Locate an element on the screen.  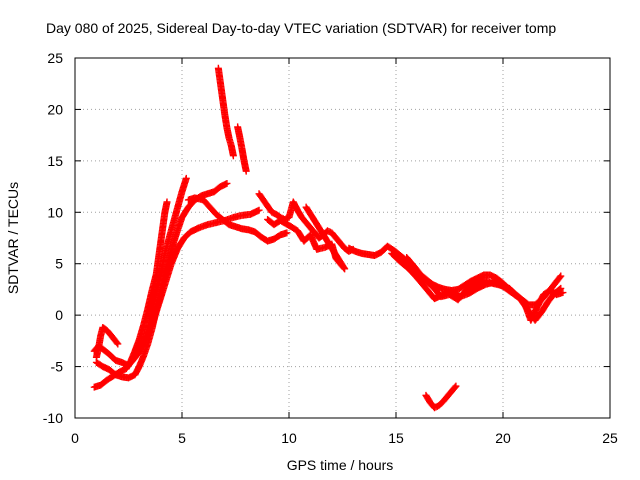
series-afternoon-c is located at coordinates (485, 289).